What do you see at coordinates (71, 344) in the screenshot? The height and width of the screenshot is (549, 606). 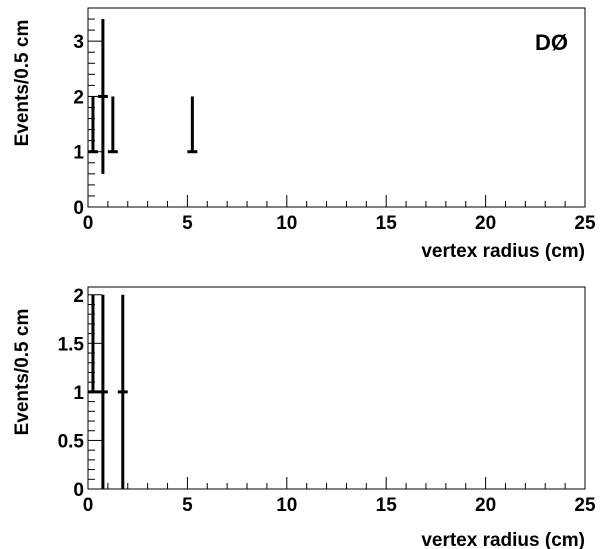 I see `y-tick-label: 1.5` at bounding box center [71, 344].